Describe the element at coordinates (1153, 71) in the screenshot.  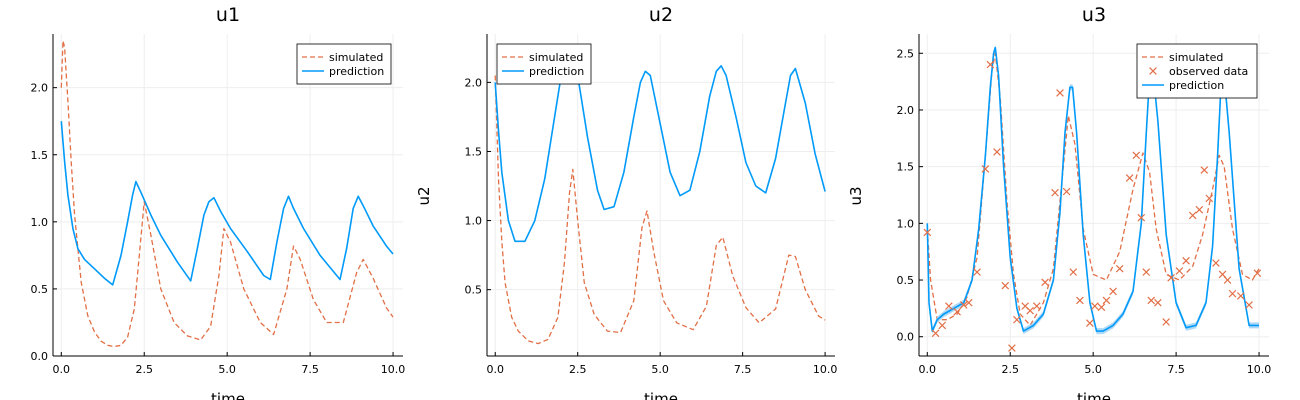
I see `legend-swatch-observed-data` at that location.